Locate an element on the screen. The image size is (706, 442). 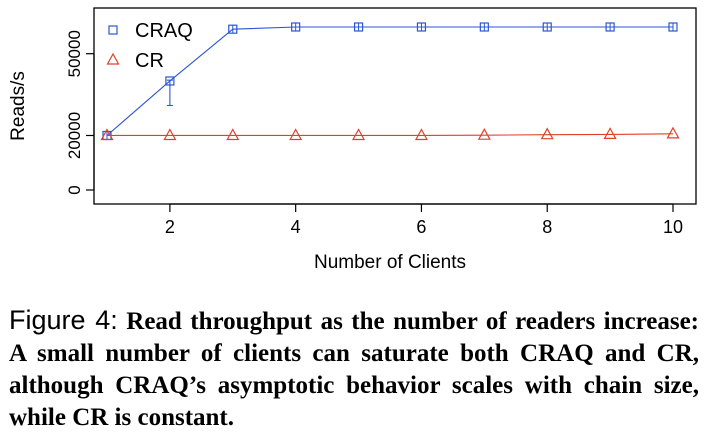
x-tick-label: 10 is located at coordinates (673, 227).